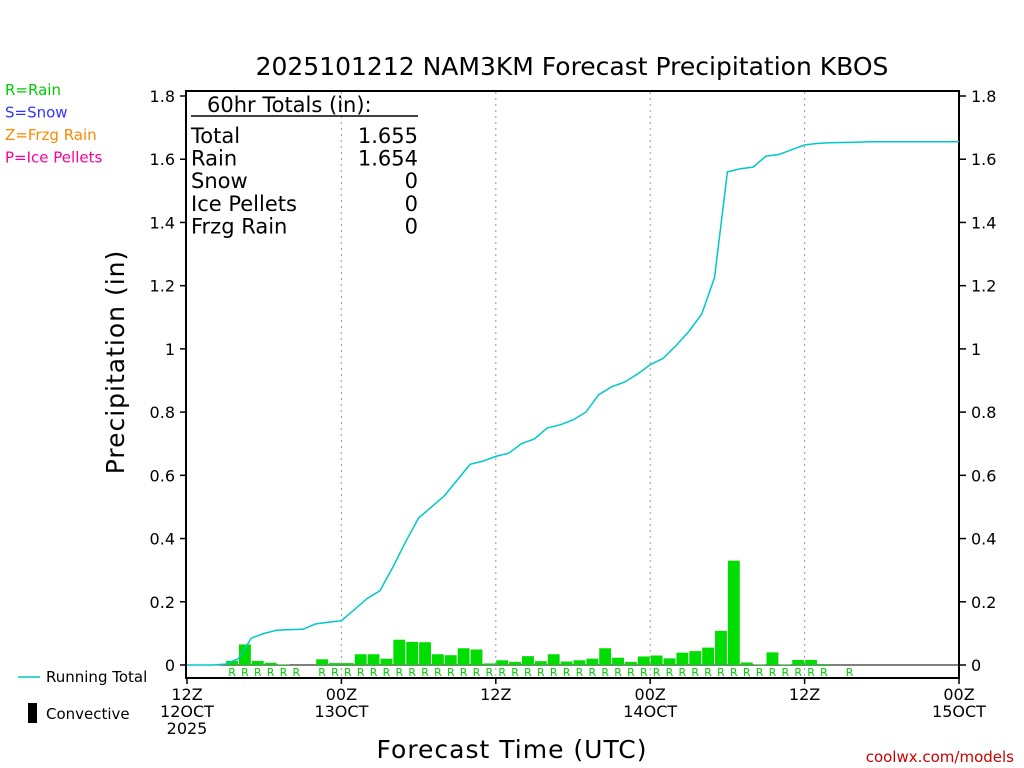  What do you see at coordinates (512, 749) in the screenshot?
I see `x-axis-label: Forecast Time (UTC)` at bounding box center [512, 749].